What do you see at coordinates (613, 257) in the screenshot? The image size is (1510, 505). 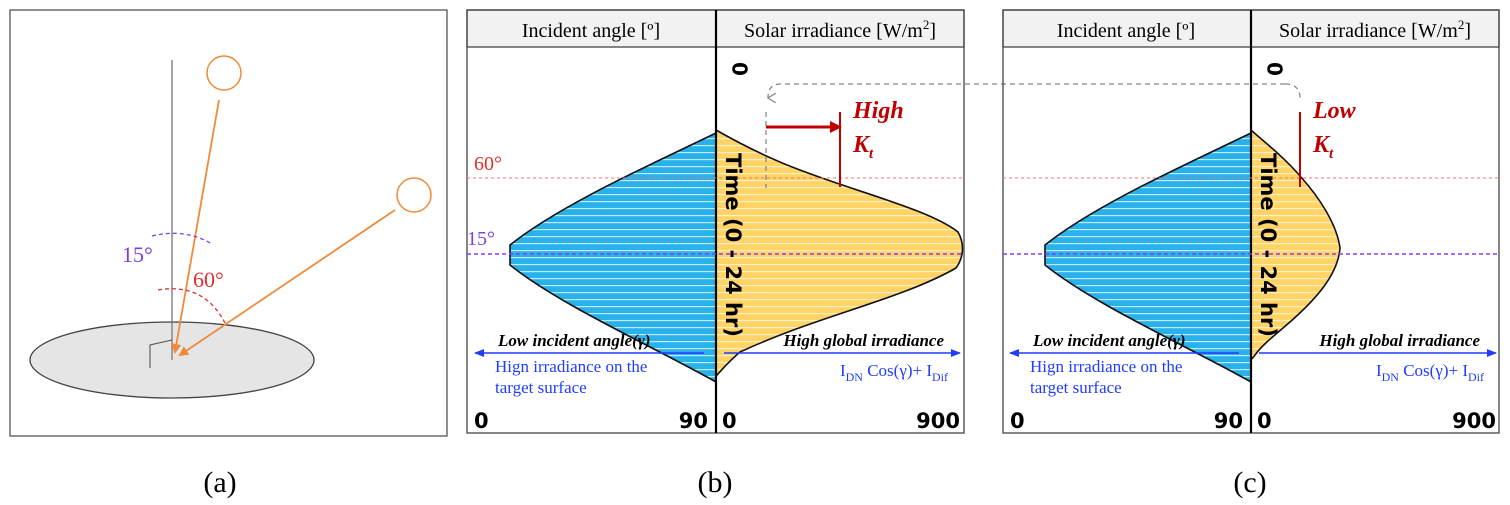 I see `incident-angle-area-b` at bounding box center [613, 257].